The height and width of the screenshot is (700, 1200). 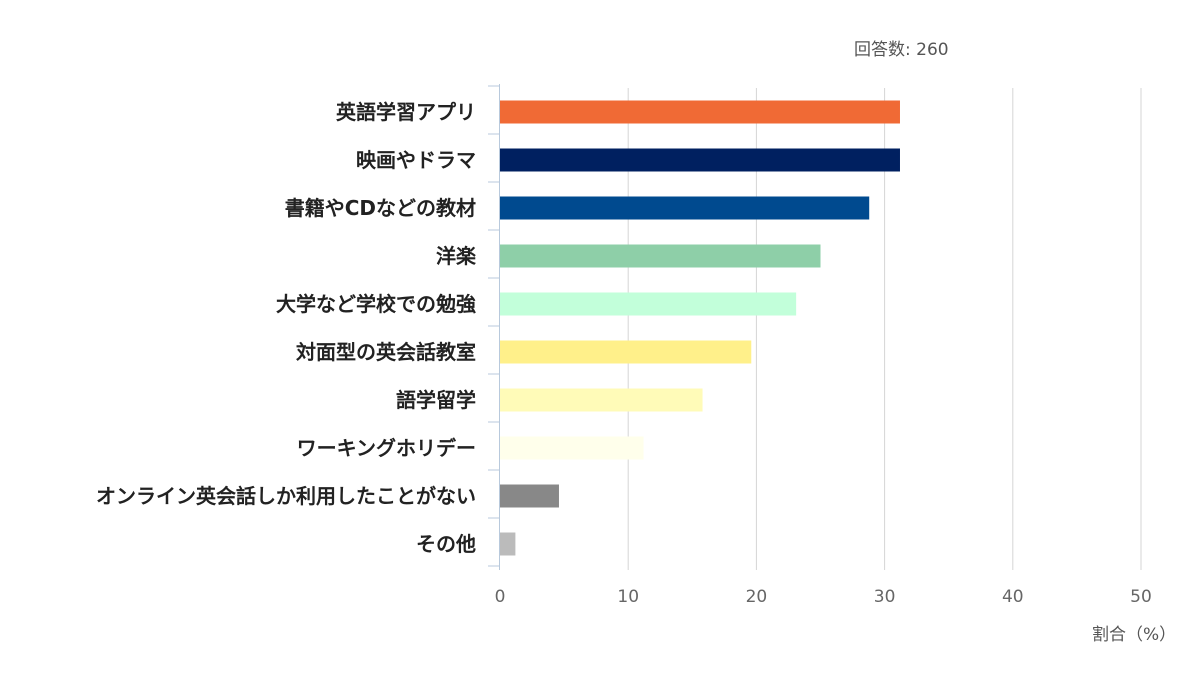 I want to click on category-label: ワーキングホリデー, so click(x=386, y=448).